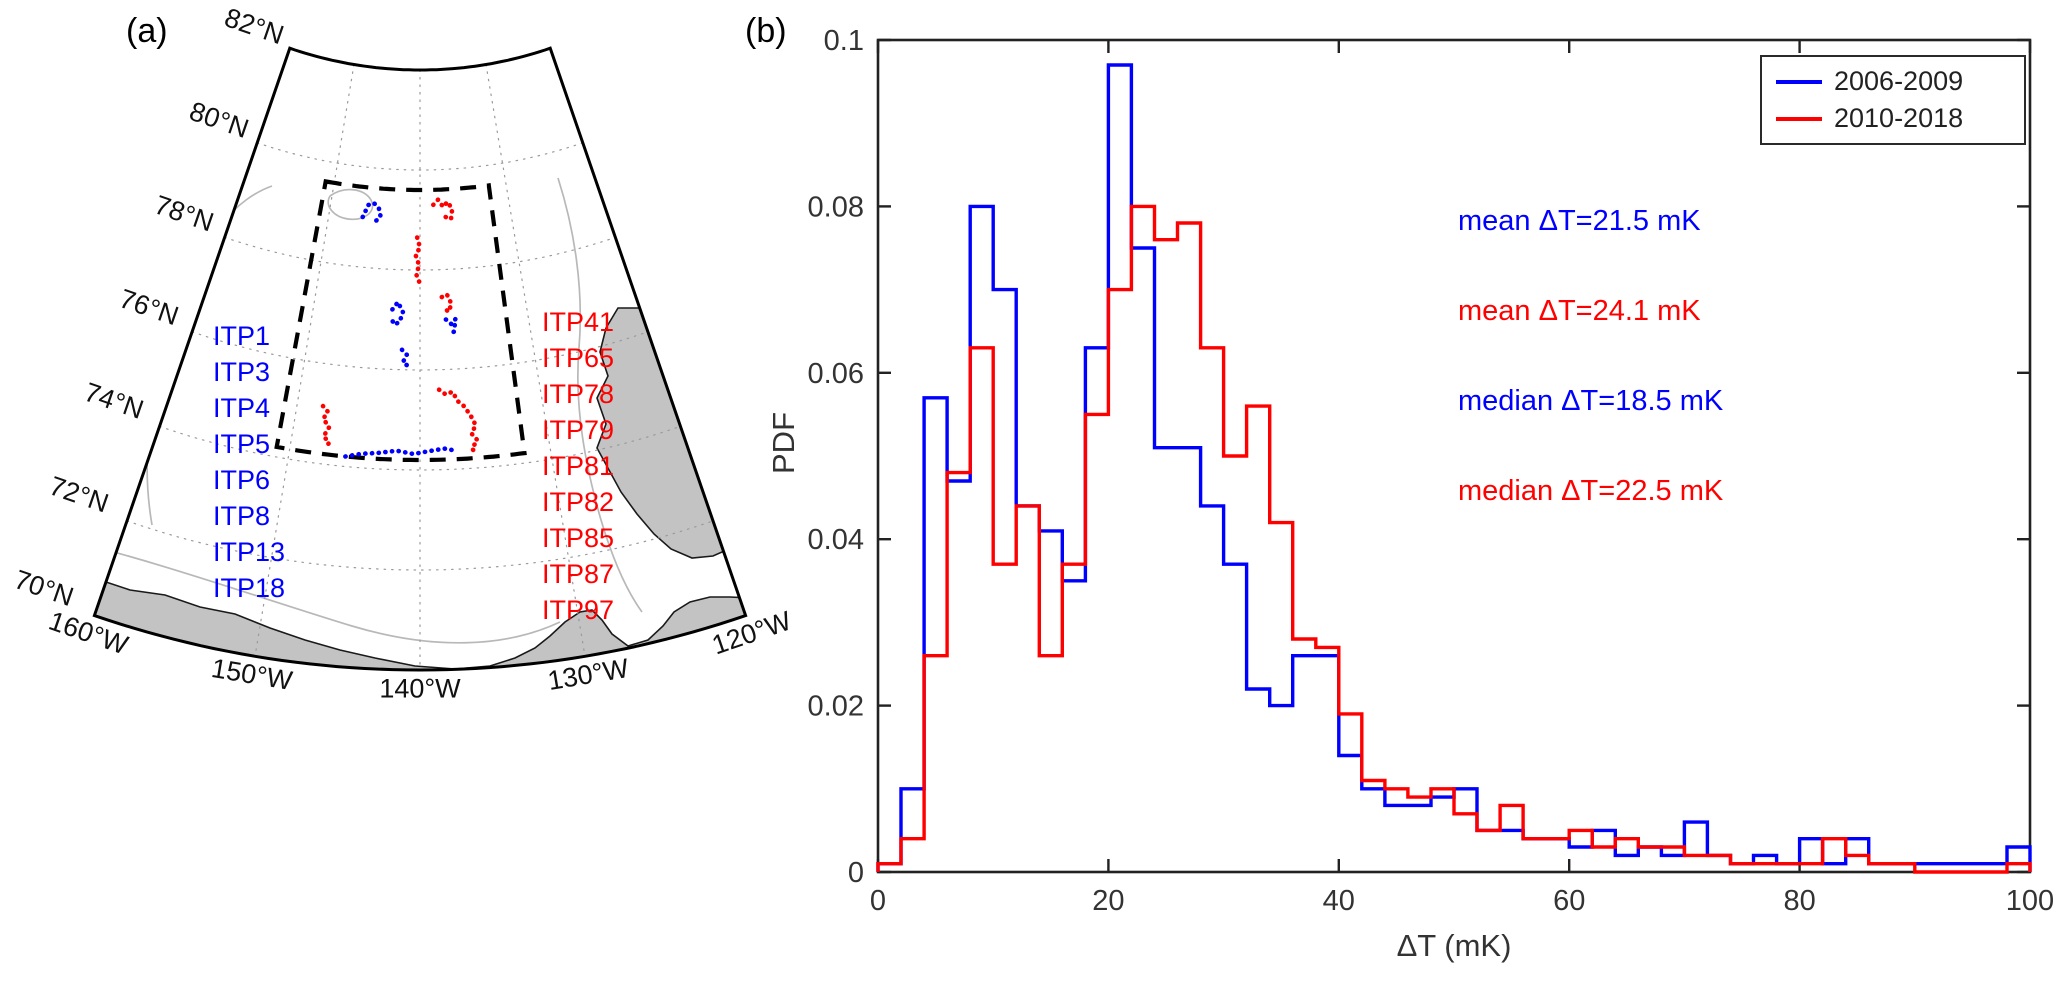 The width and height of the screenshot is (2067, 999). Describe the element at coordinates (420, 689) in the screenshot. I see `lon-tick-label: 140°W` at that location.